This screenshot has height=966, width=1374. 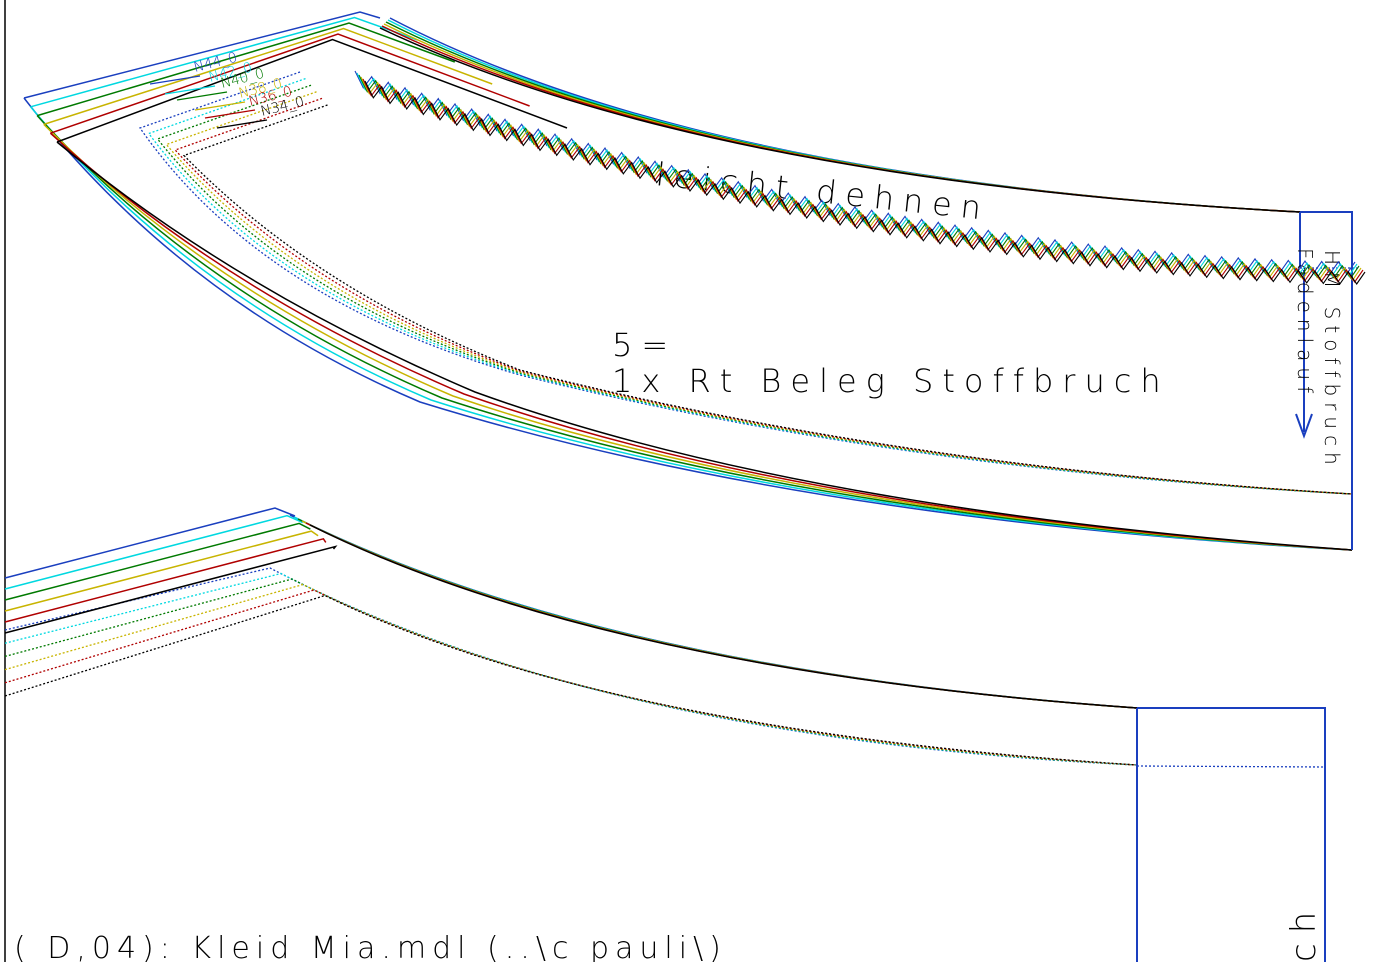 What do you see at coordinates (891, 381) in the screenshot?
I see `piece-description: 1x Rt Beleg Stoffbruch` at bounding box center [891, 381].